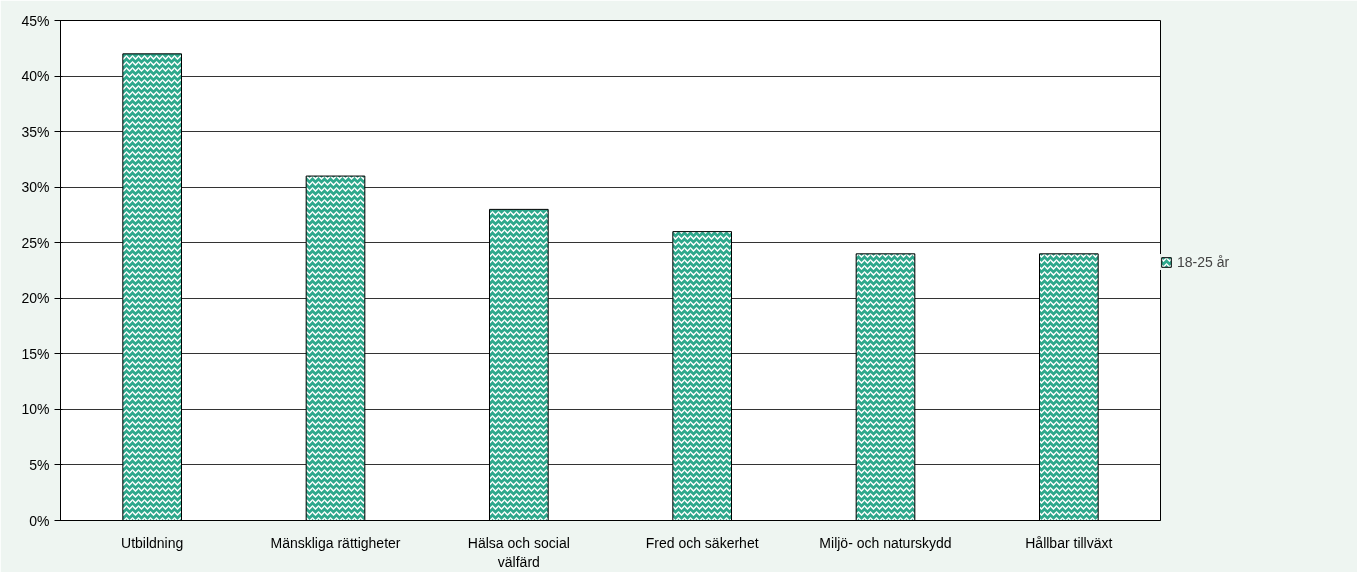 This screenshot has width=1357, height=581. What do you see at coordinates (885, 542) in the screenshot?
I see `x-tick-label: Miljö- och naturskydd` at bounding box center [885, 542].